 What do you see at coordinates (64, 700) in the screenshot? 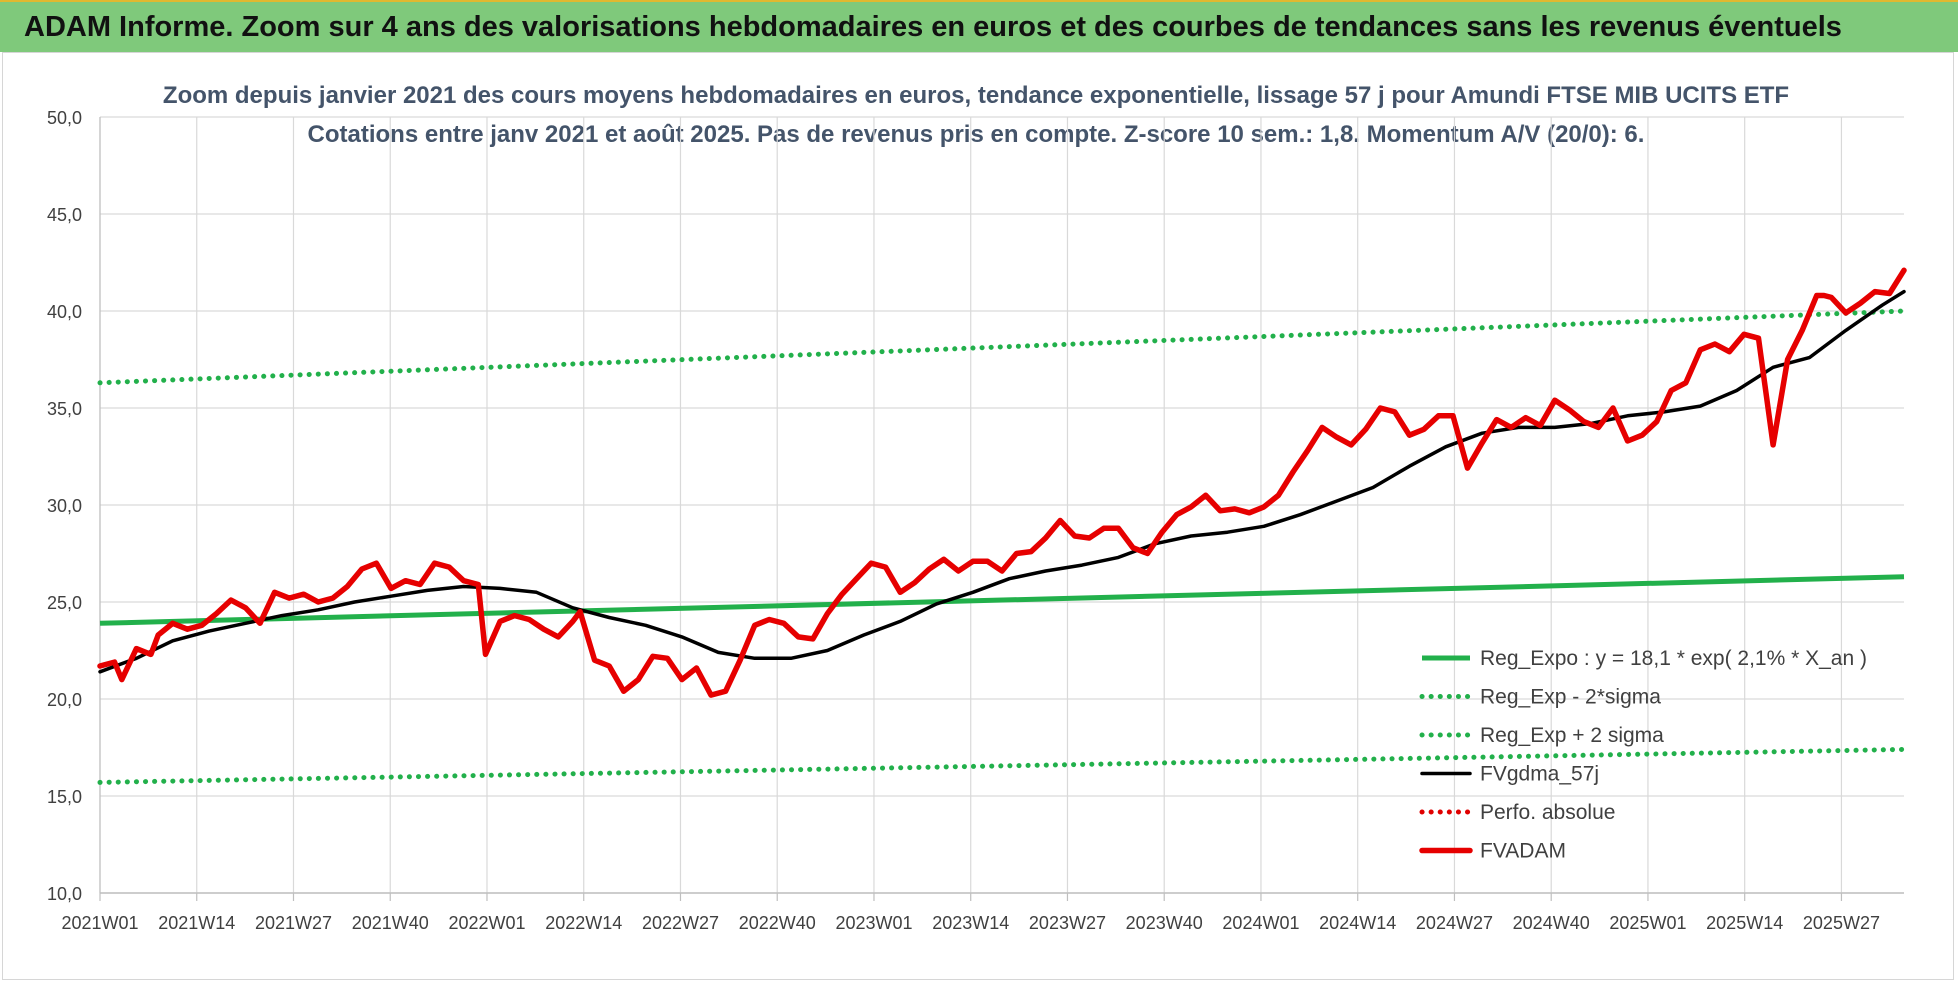
I see `y-tick-label: 20,0` at bounding box center [64, 700].